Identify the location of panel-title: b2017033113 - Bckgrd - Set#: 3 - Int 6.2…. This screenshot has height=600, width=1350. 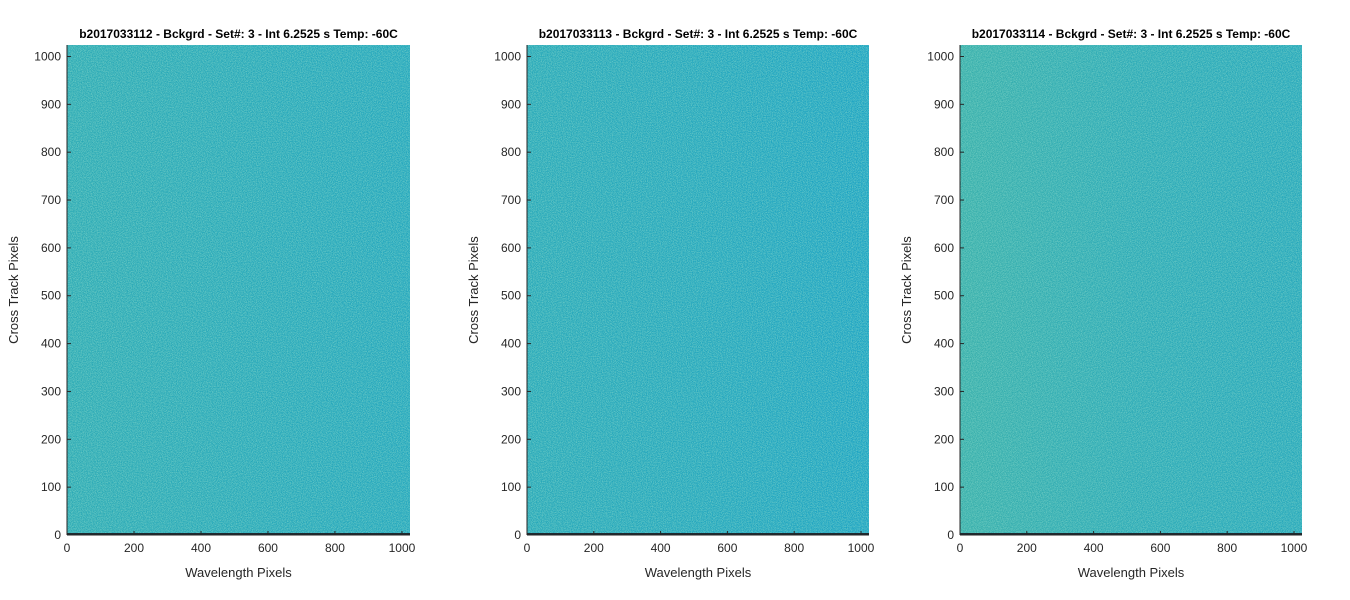
(698, 34).